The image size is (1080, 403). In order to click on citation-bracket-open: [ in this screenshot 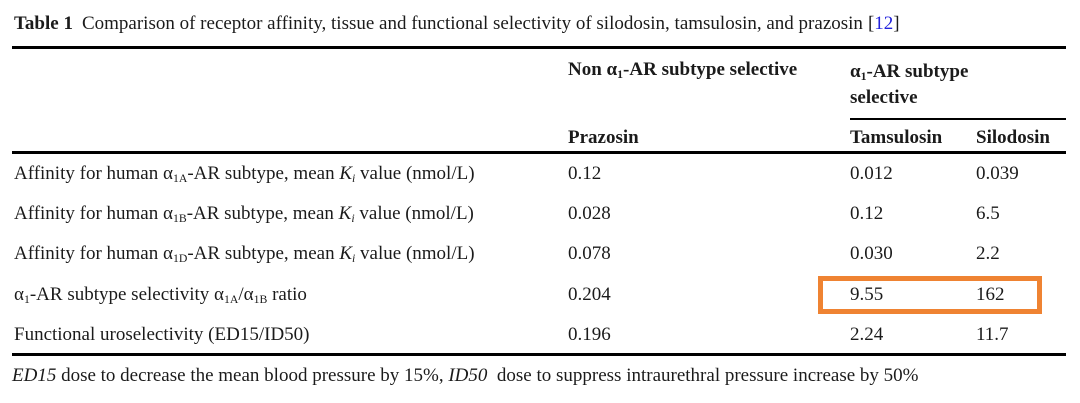, I will do `click(871, 23)`.